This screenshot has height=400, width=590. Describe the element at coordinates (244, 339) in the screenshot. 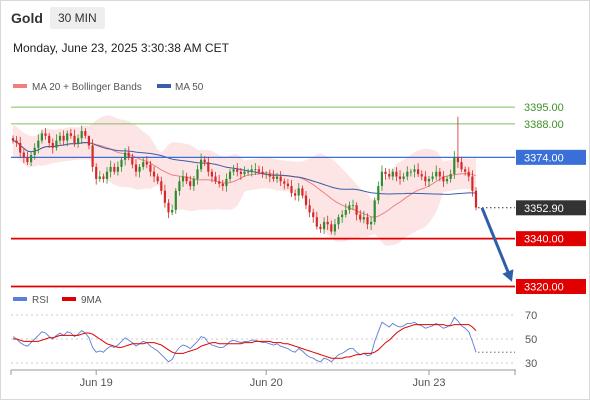

I see `rsi-line` at that location.